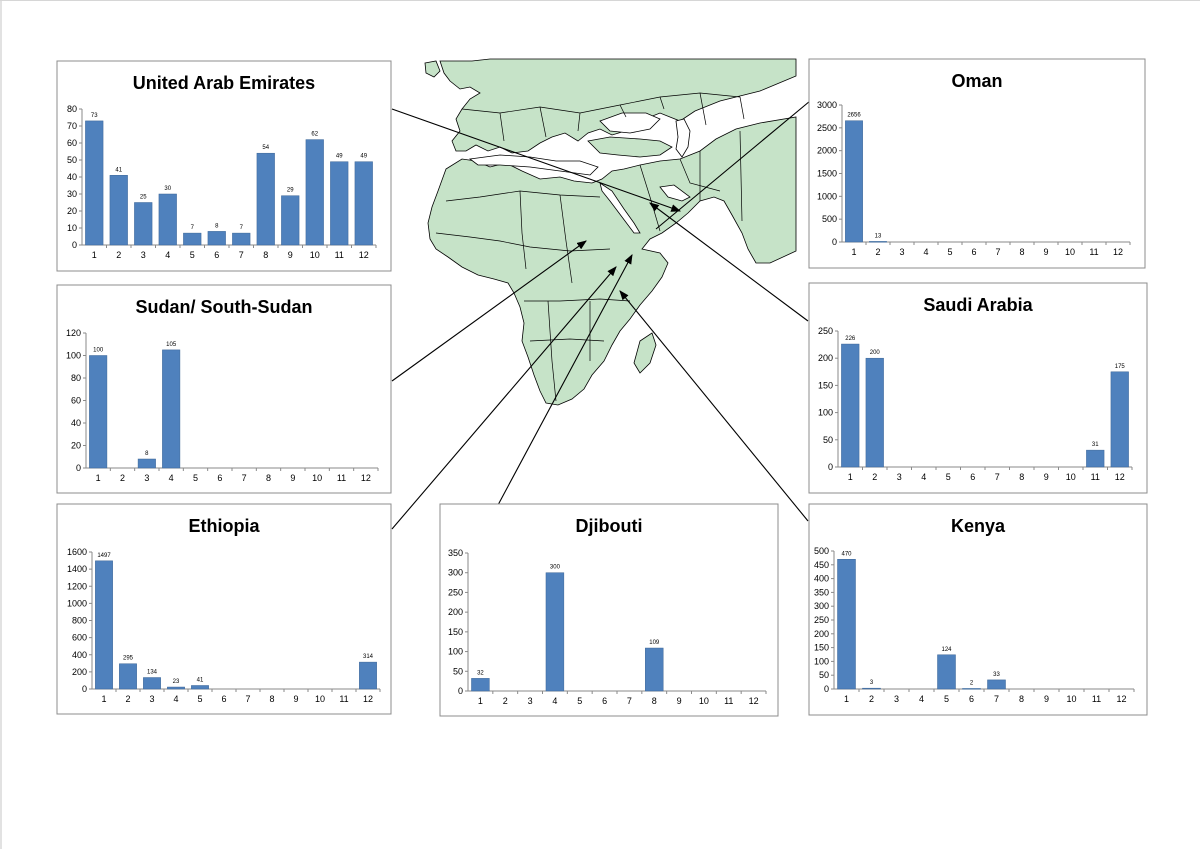 The width and height of the screenshot is (1200, 849). What do you see at coordinates (290, 255) in the screenshot?
I see `x-tick-label: 9` at bounding box center [290, 255].